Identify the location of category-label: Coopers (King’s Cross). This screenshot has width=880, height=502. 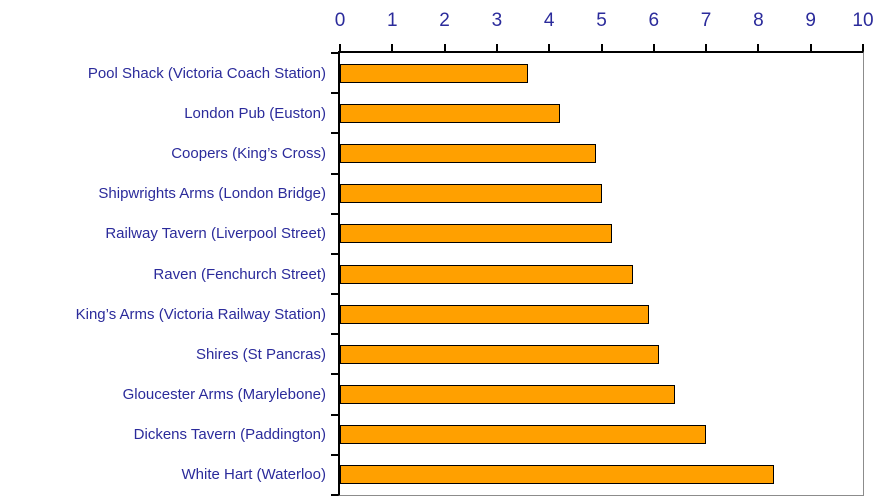
(248, 153).